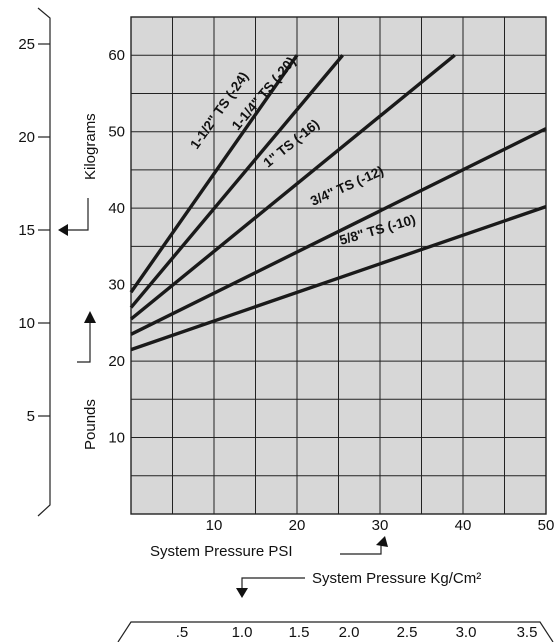 Image resolution: width=560 pixels, height=642 pixels. Describe the element at coordinates (527, 632) in the screenshot. I see `kg-pressure-tick-label: 3.5` at that location.